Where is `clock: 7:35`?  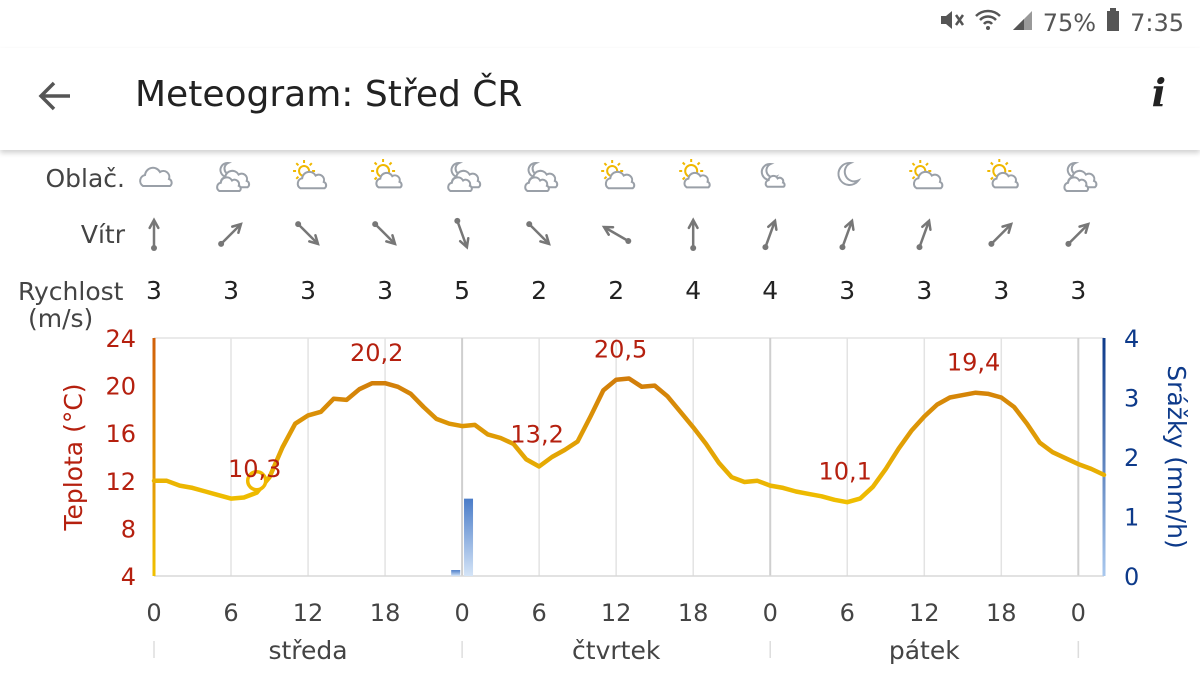
clock: 7:35 is located at coordinates (1157, 23).